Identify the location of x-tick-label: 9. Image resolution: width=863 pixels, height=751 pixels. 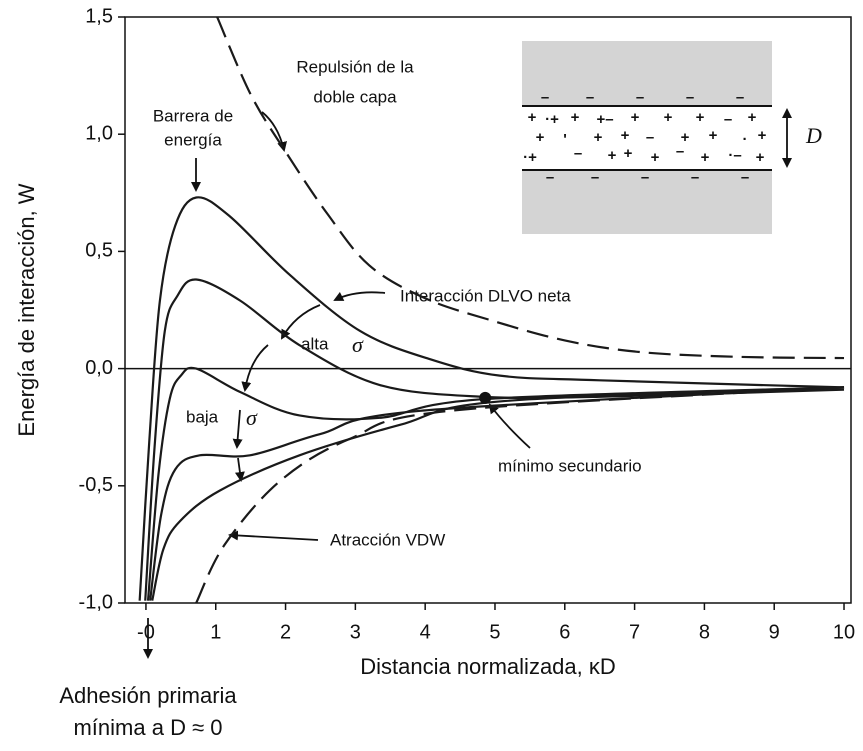
(774, 632).